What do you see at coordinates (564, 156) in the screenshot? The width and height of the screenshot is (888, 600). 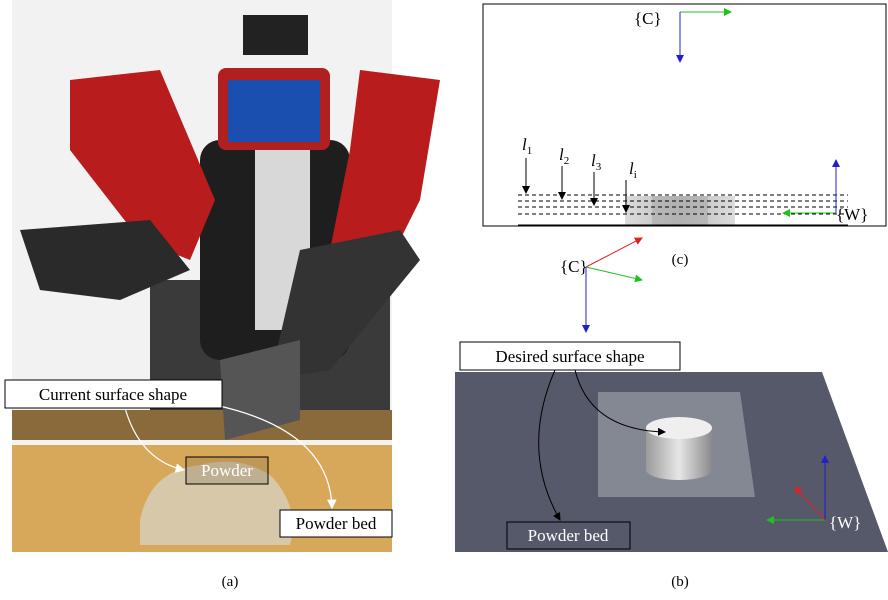 I see `line-label: l2` at bounding box center [564, 156].